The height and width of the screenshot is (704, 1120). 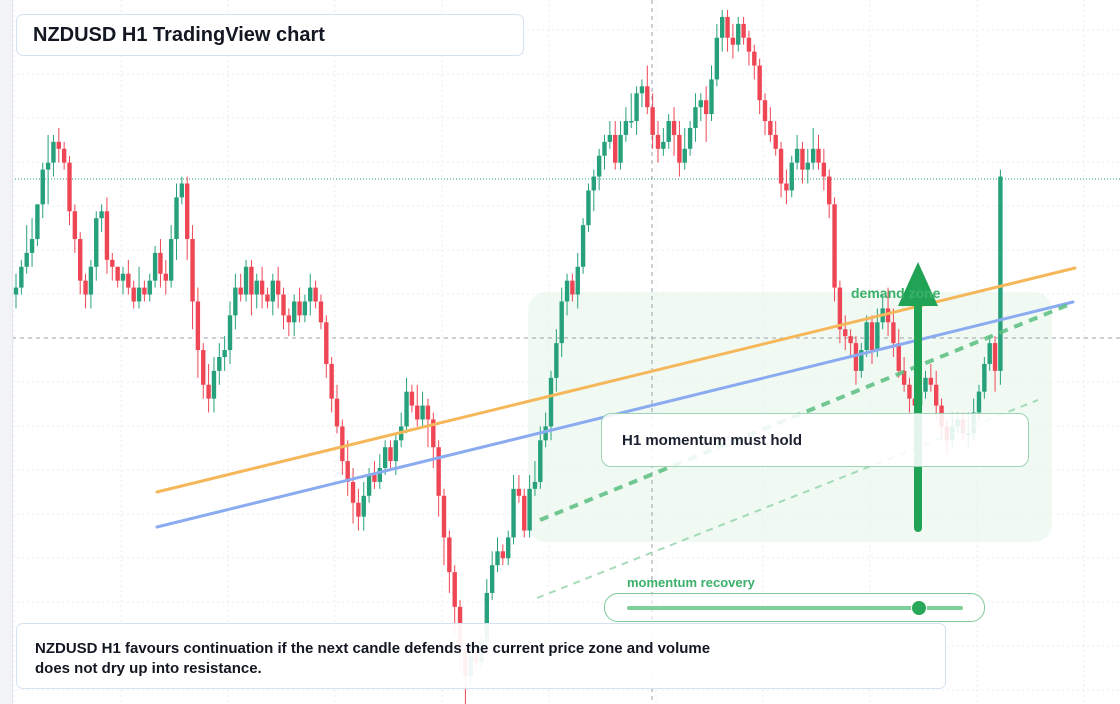 I want to click on momentum-slider, so click(x=794, y=607).